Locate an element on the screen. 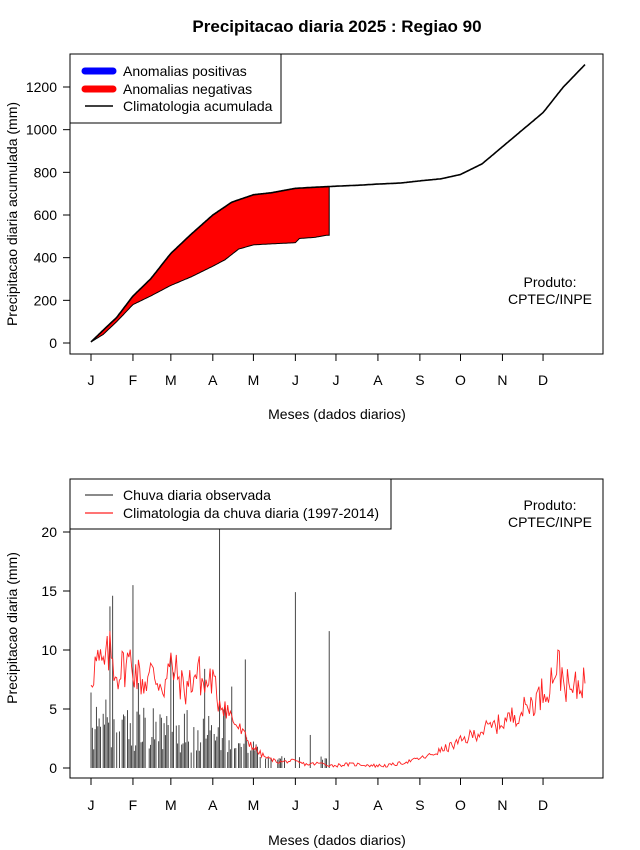 The image size is (640, 850). accumulated-ytick-label: 800 is located at coordinates (46, 172).